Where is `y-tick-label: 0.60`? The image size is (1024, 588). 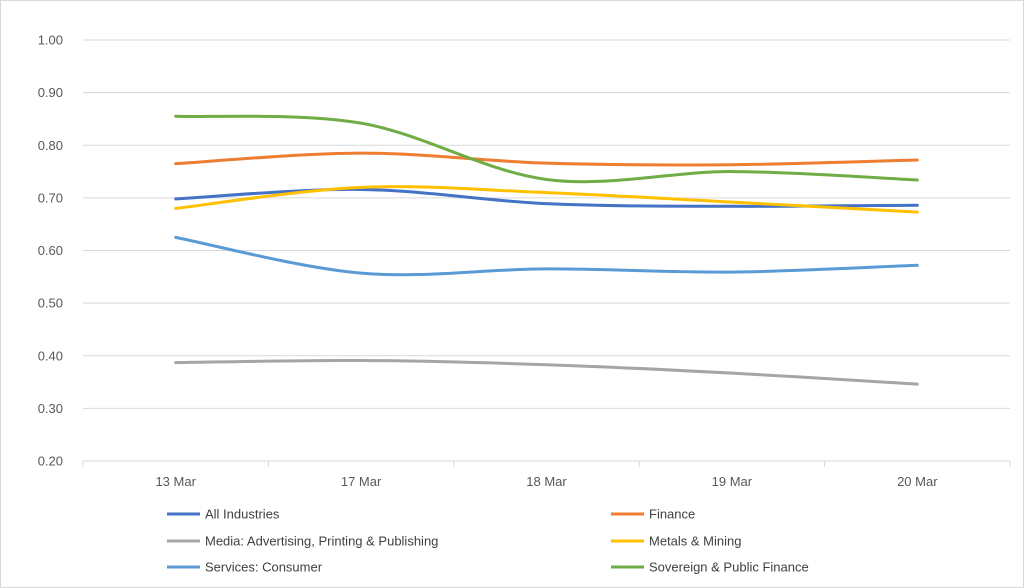
y-tick-label: 0.60 is located at coordinates (50, 250).